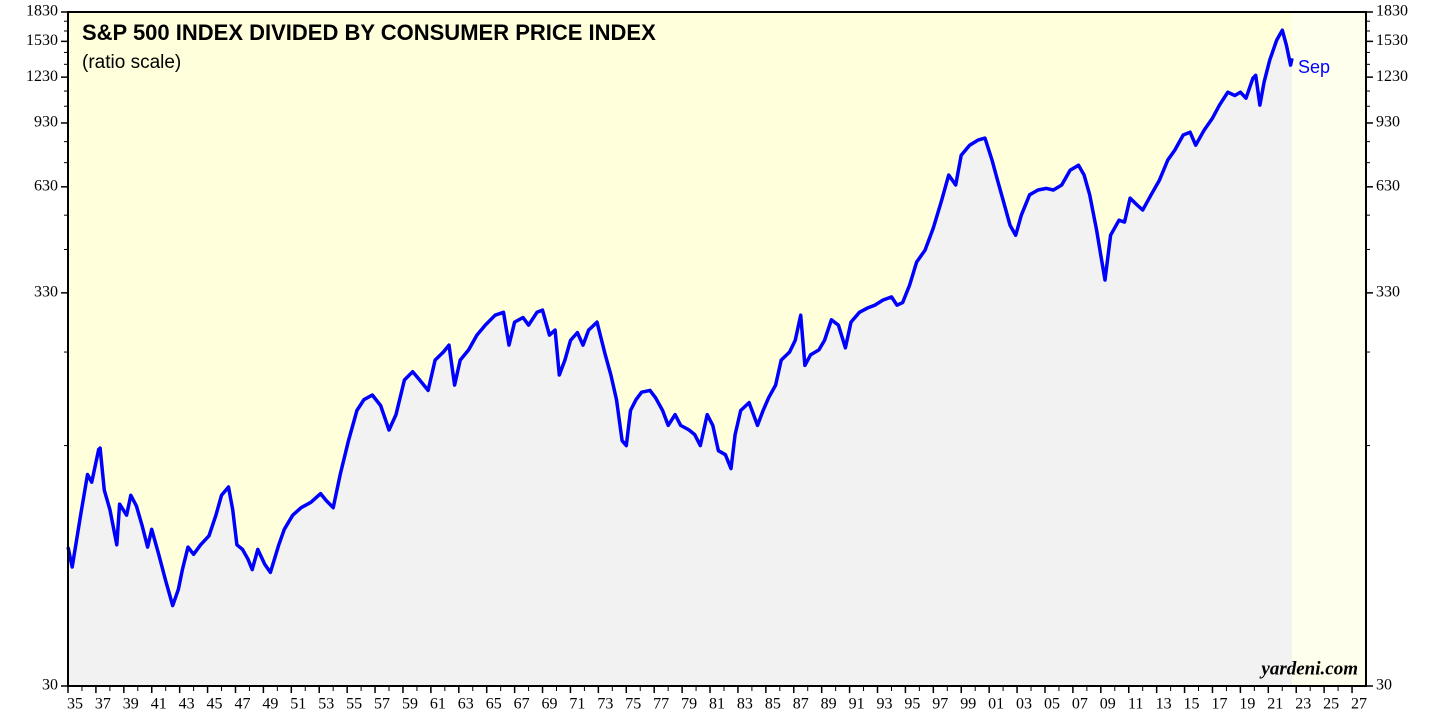  Describe the element at coordinates (1219, 704) in the screenshot. I see `x-tick-label: 17` at that location.